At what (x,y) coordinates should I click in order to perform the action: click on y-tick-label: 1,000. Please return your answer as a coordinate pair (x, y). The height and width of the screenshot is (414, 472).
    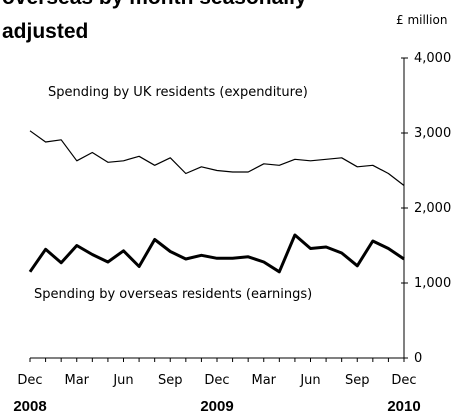
    Looking at the image, I should click on (432, 283).